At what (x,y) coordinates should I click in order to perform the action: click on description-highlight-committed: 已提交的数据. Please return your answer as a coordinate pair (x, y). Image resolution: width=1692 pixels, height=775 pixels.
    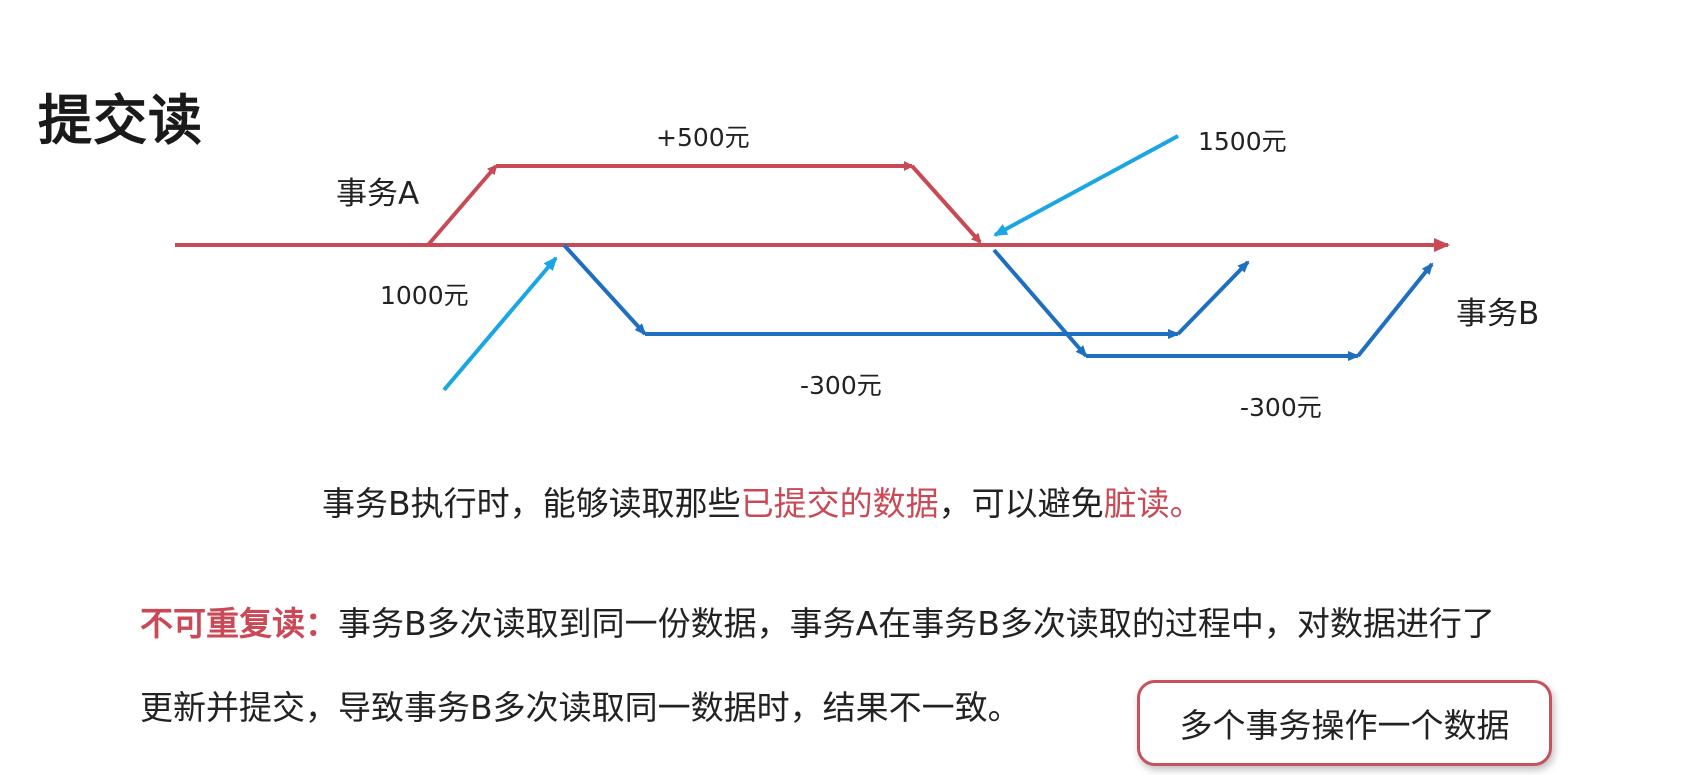
    Looking at the image, I should click on (839, 503).